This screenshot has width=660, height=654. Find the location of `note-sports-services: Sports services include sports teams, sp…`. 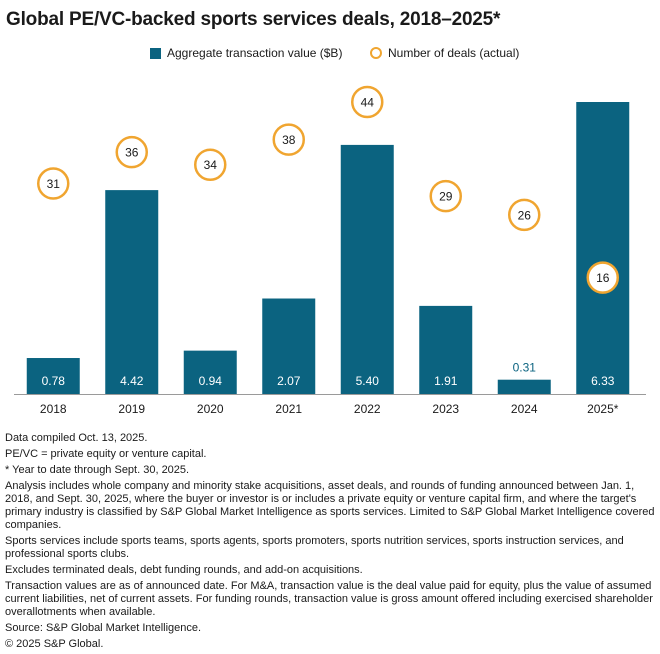

note-sports-services: Sports services include sports teams, sp… is located at coordinates (314, 547).